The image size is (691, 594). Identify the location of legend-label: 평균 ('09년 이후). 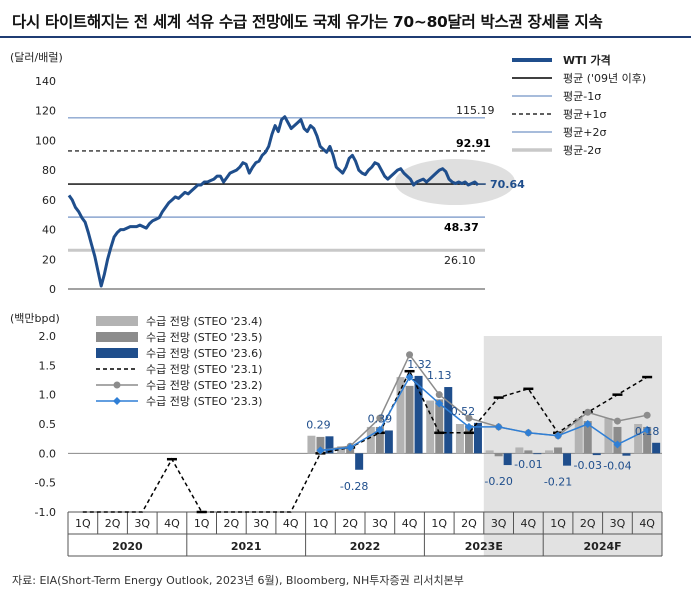
(604, 78).